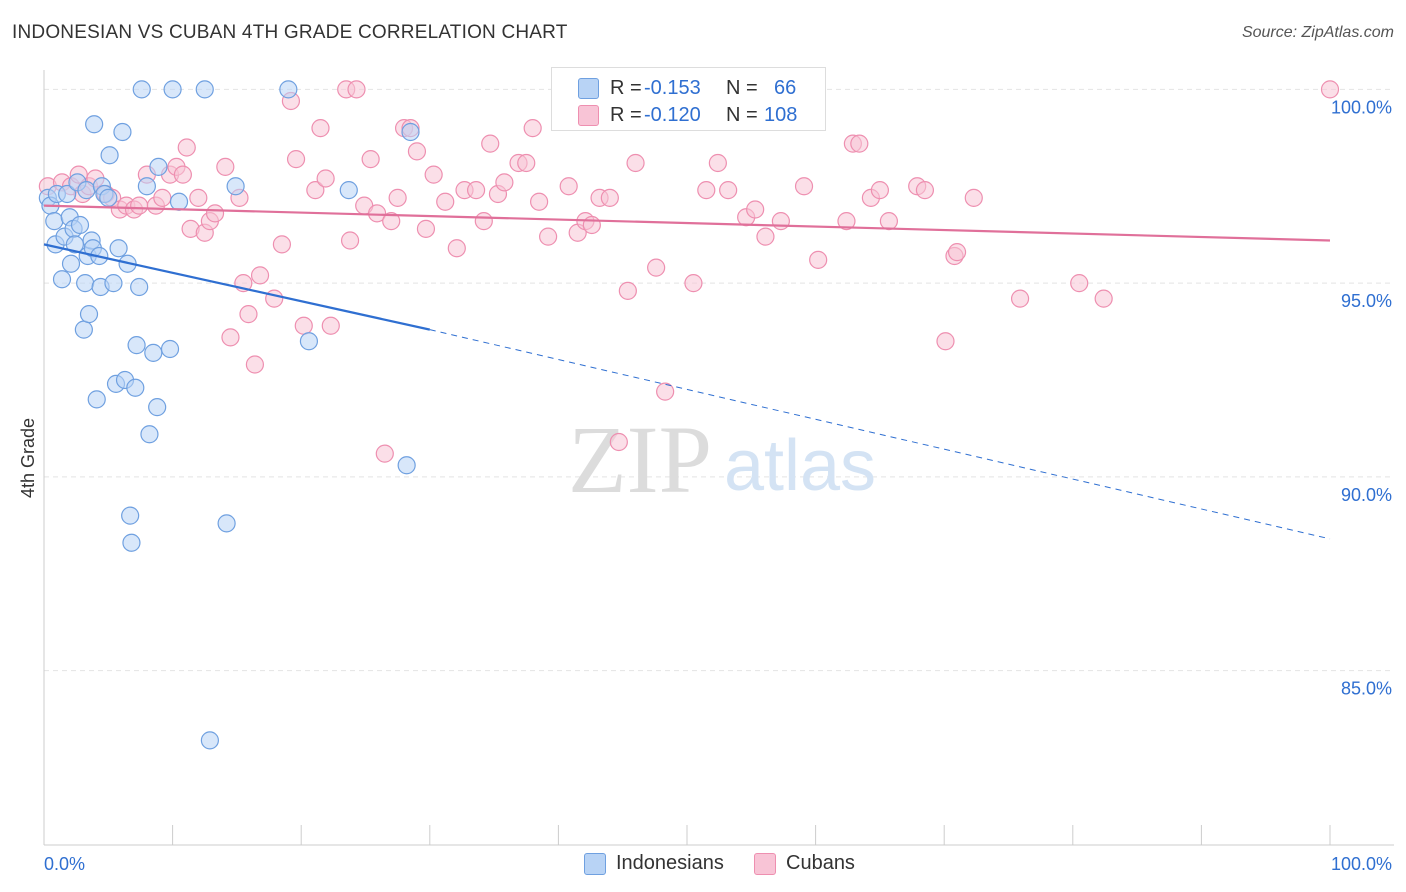 Image resolution: width=1406 pixels, height=892 pixels. Describe the element at coordinates (28, 458) in the screenshot. I see `y-axis-title: 4th Grade` at that location.